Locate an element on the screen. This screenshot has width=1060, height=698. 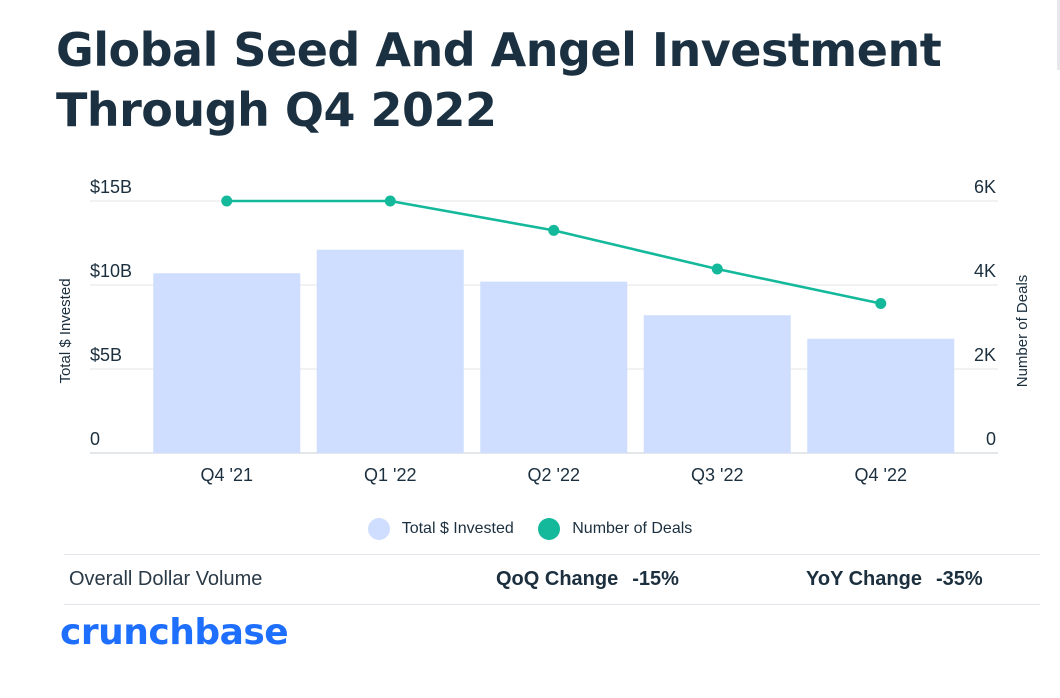
yoy-label: YoY Change is located at coordinates (864, 579).